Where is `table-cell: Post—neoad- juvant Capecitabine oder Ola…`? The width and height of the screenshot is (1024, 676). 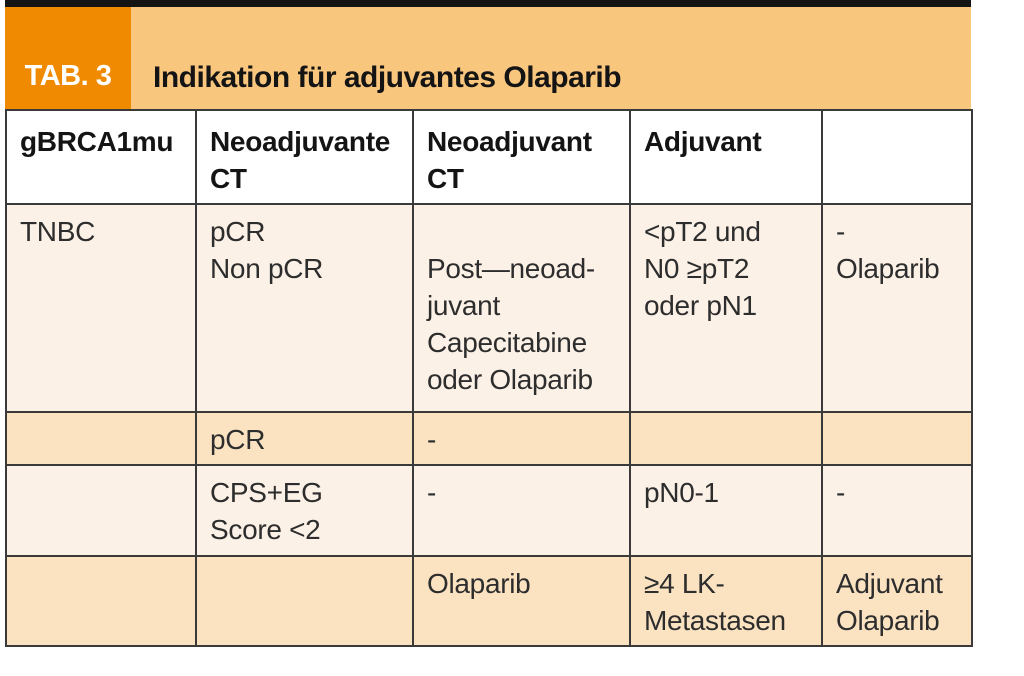
table-cell: Post—neoad- juvant Capecitabine oder Ola… is located at coordinates (521, 308).